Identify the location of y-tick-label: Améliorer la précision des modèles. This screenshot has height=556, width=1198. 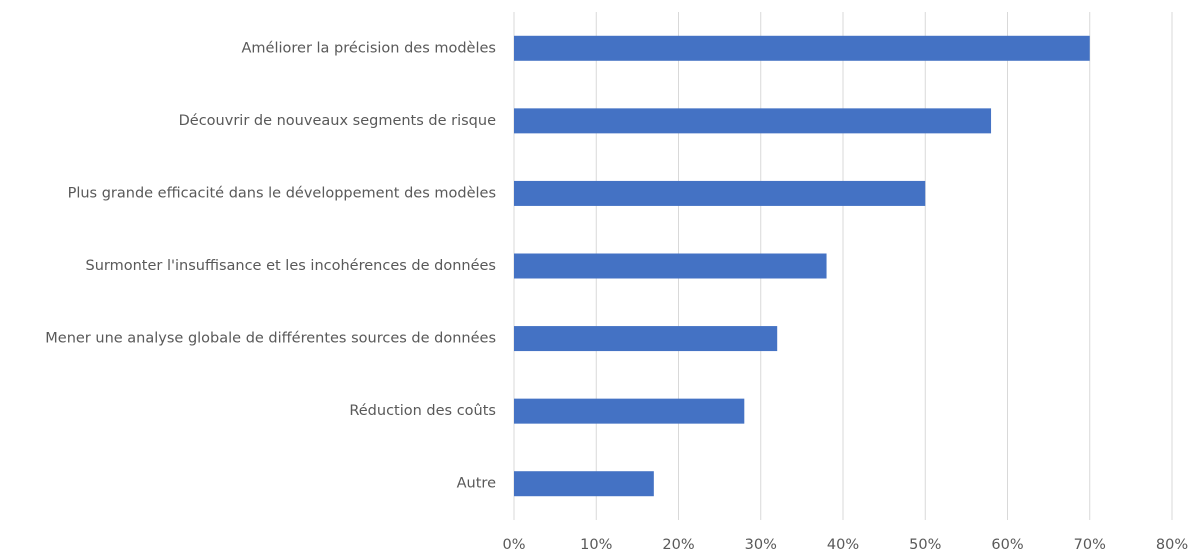
(369, 48).